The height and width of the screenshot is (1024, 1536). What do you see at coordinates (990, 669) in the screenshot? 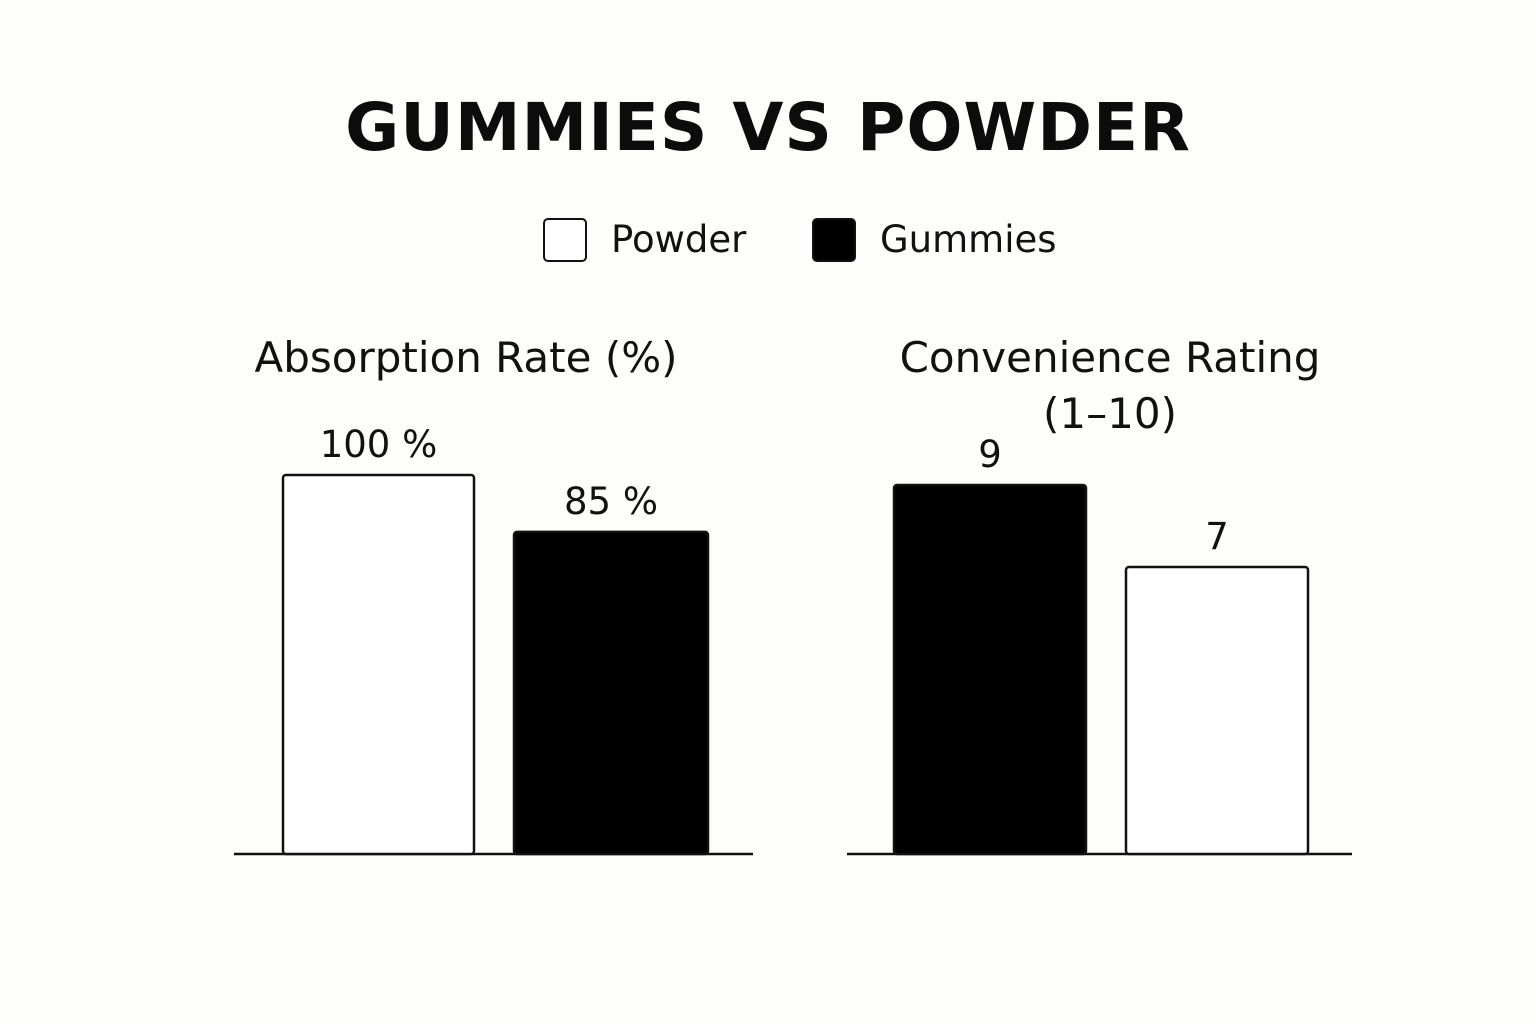
I see `convenience-bar-gummies` at bounding box center [990, 669].